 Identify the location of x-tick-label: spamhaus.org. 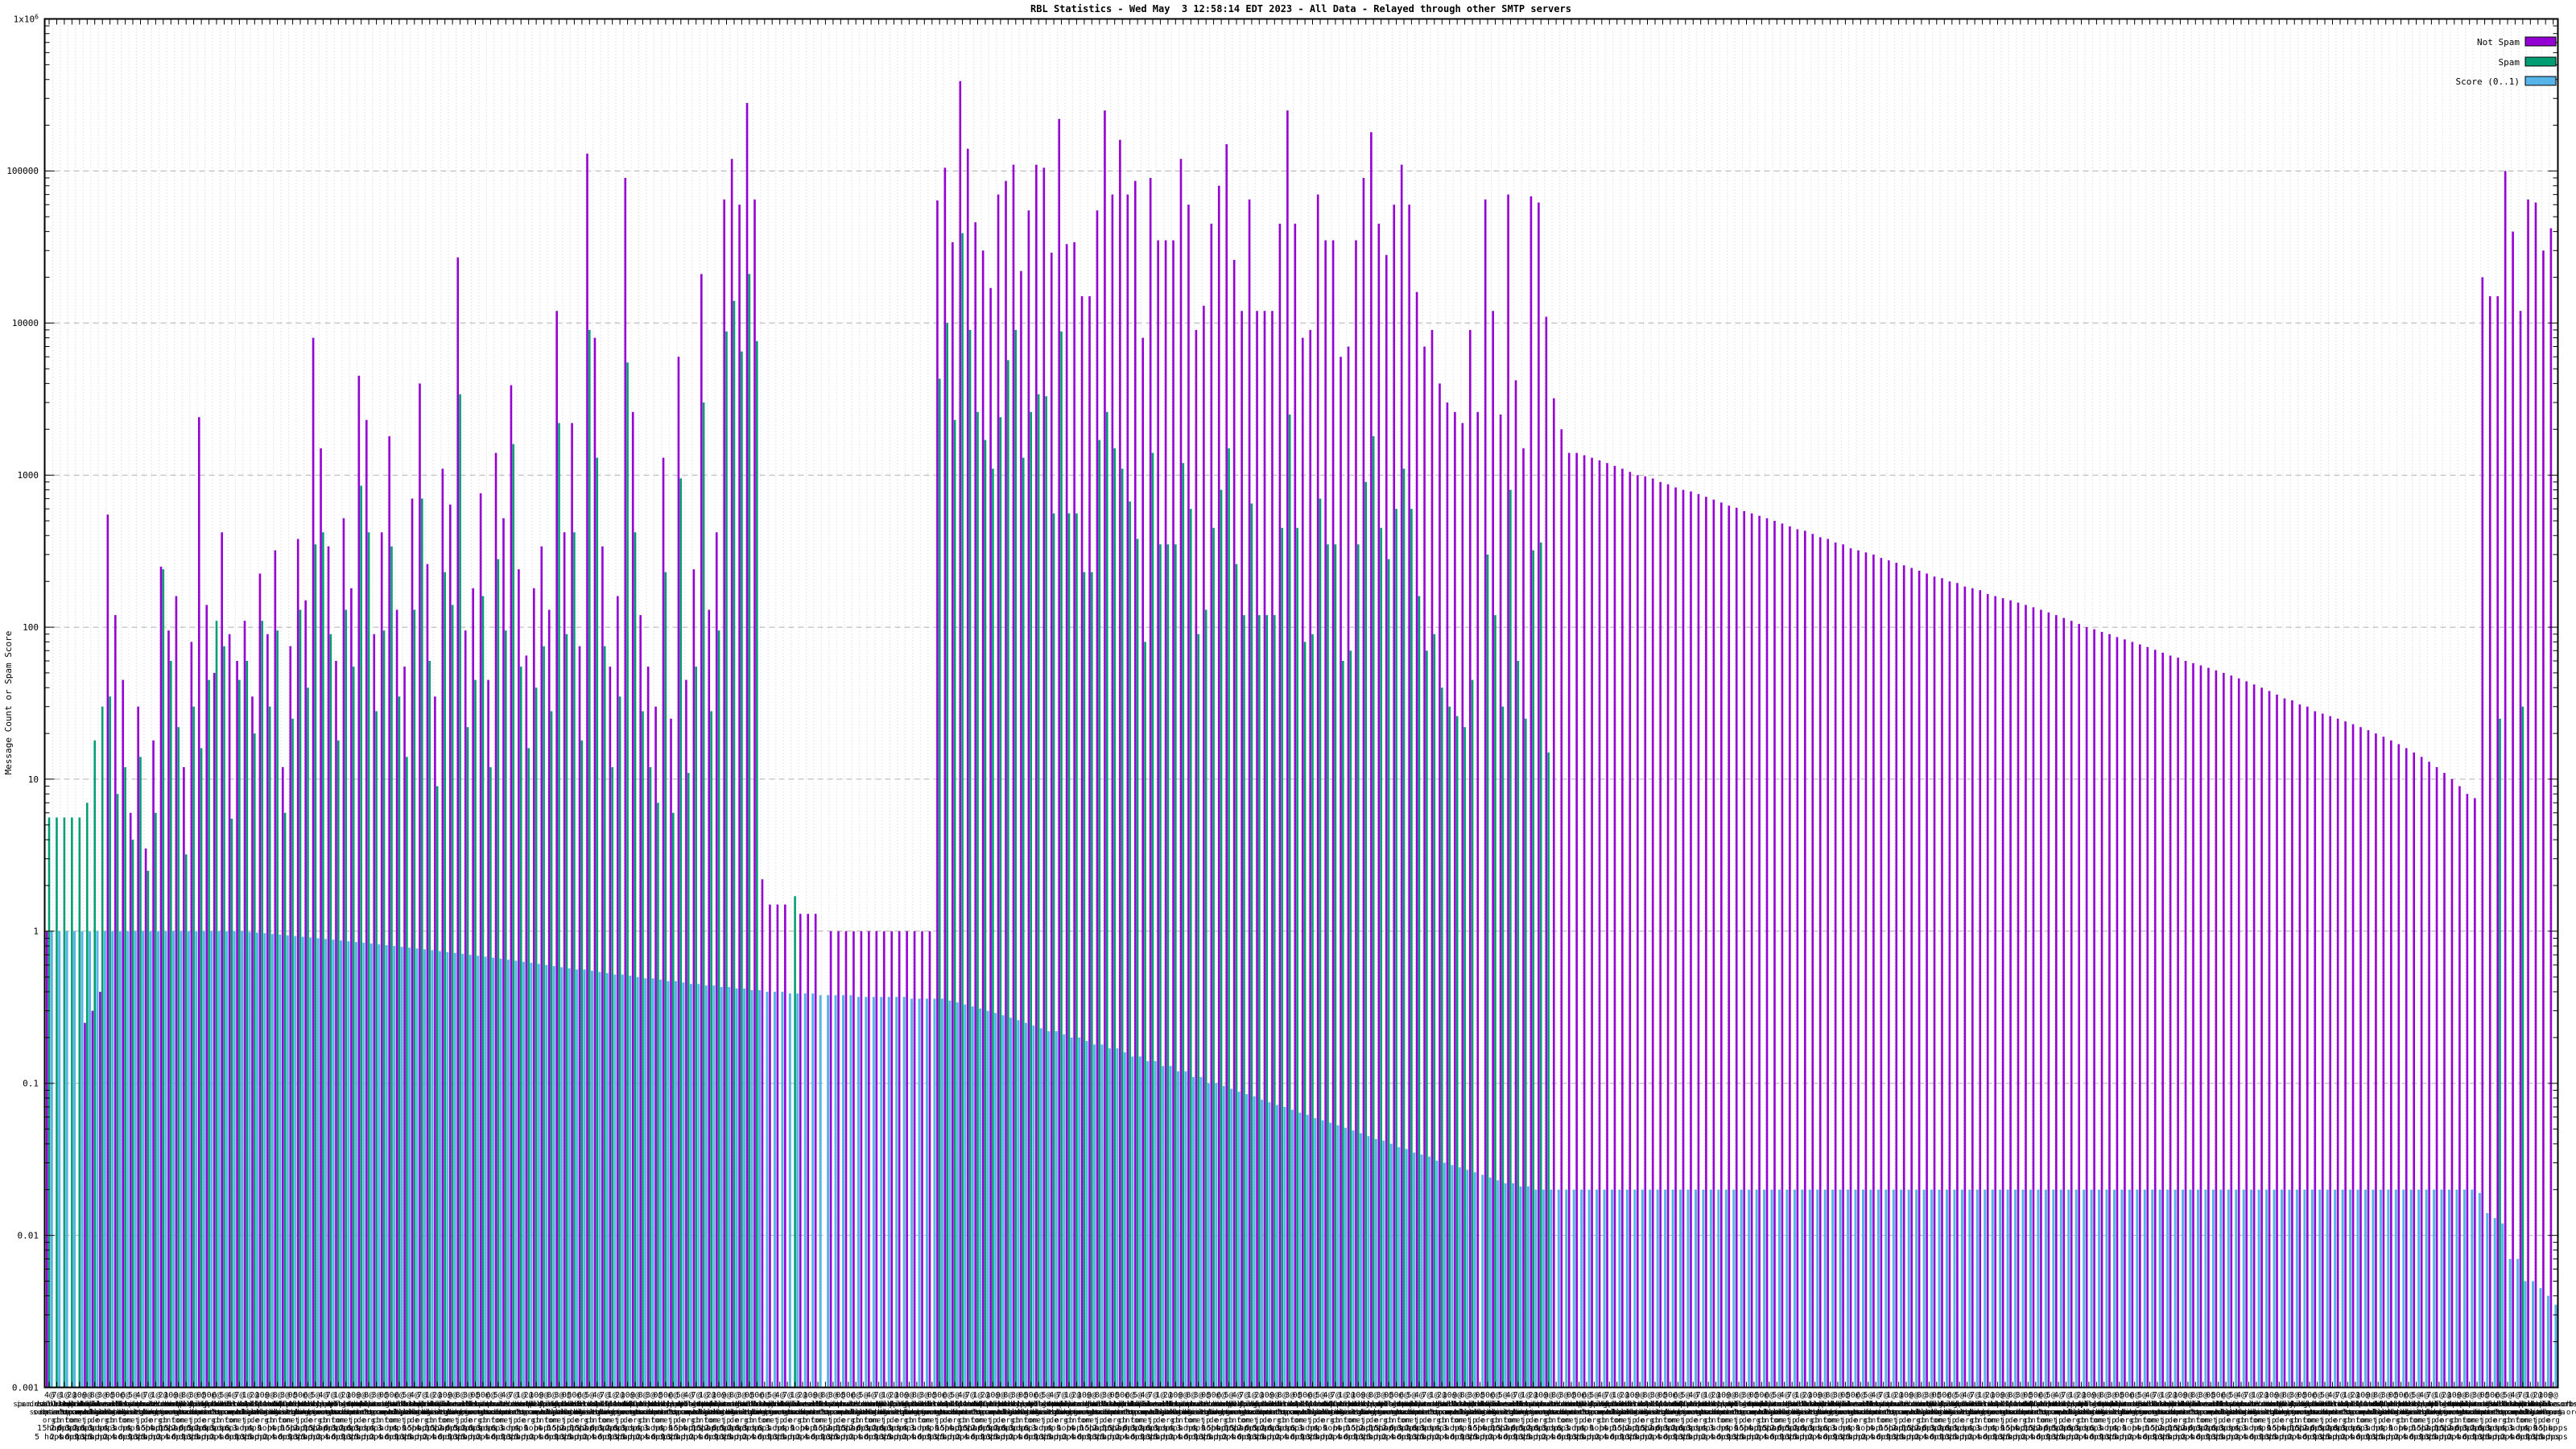
(574, 1413).